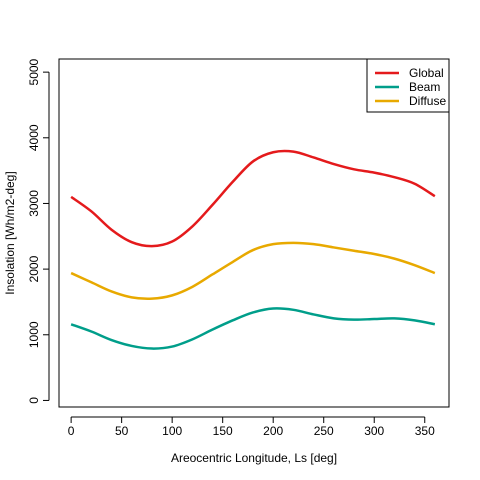 Image resolution: width=480 pixels, height=480 pixels. Describe the element at coordinates (254, 458) in the screenshot. I see `x-axis-title: Areocentric Longitude, Ls [deg]` at that location.